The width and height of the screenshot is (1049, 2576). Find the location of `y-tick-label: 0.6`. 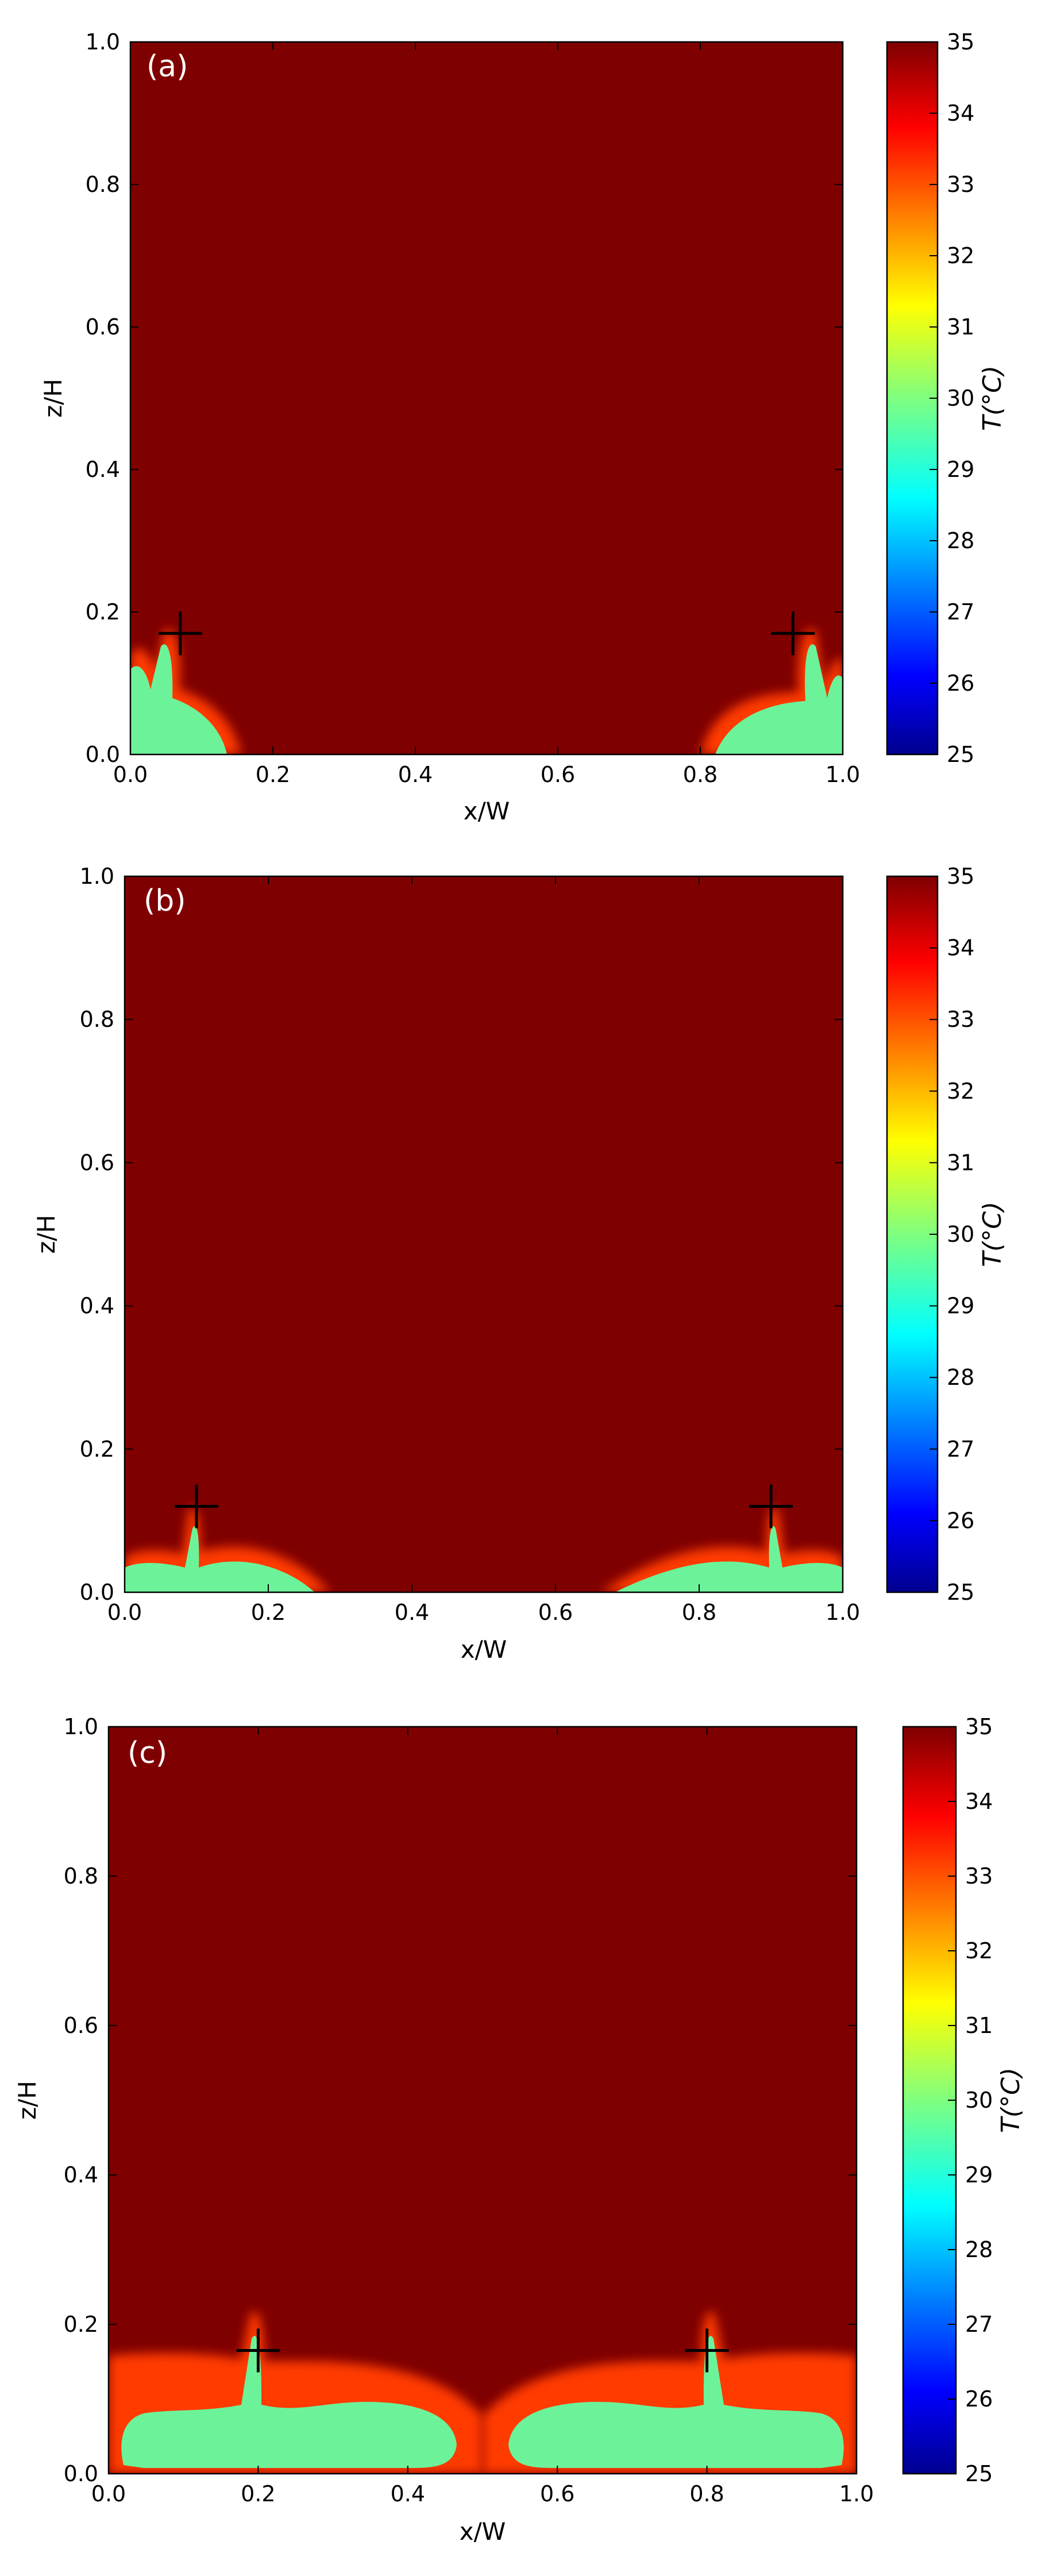

y-tick-label: 0.6 is located at coordinates (97, 1162).